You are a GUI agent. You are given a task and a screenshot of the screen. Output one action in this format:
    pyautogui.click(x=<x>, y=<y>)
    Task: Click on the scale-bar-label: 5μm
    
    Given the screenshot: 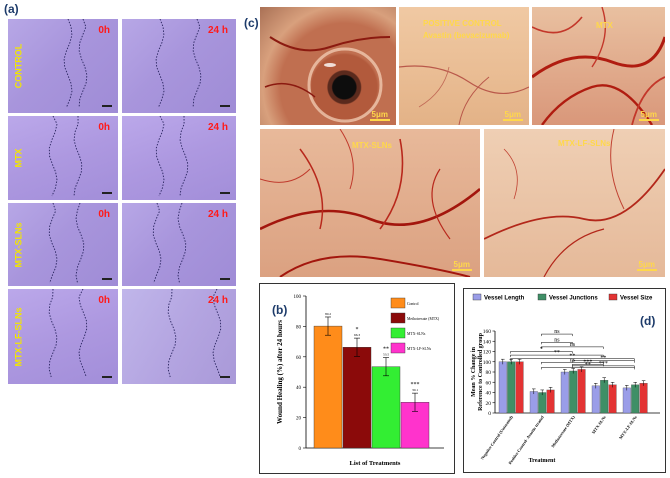 What is the action you would take?
    pyautogui.click(x=648, y=115)
    